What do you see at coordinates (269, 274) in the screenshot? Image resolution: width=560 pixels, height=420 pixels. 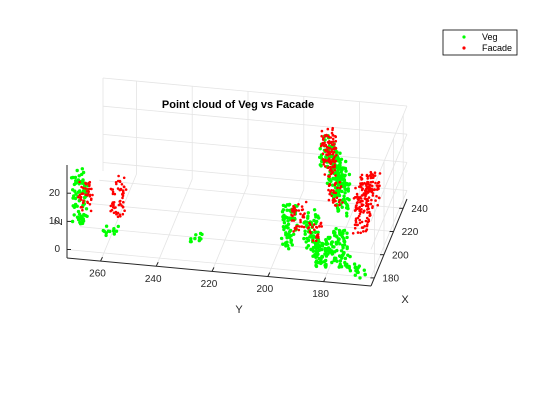 I see `y-tick` at bounding box center [269, 274].